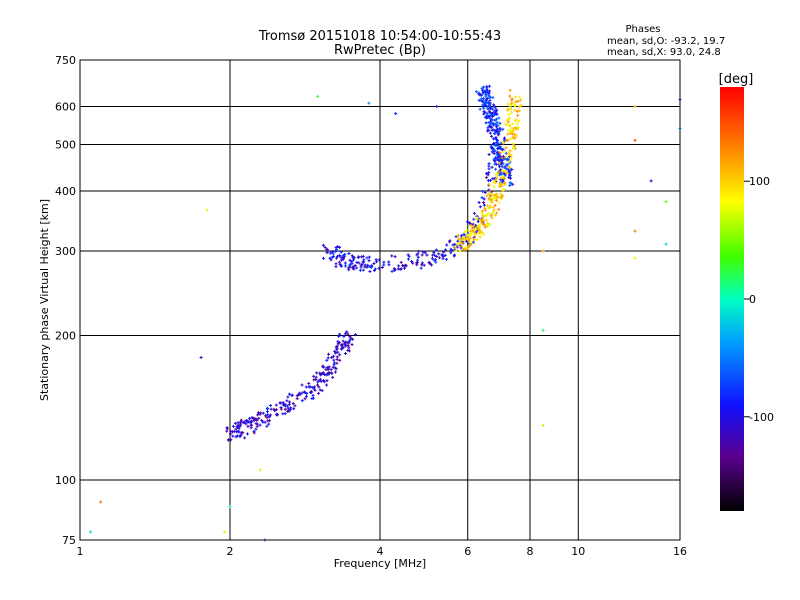 This screenshot has width=800, height=600. What do you see at coordinates (230, 551) in the screenshot?
I see `x-tick-label: 2` at bounding box center [230, 551].